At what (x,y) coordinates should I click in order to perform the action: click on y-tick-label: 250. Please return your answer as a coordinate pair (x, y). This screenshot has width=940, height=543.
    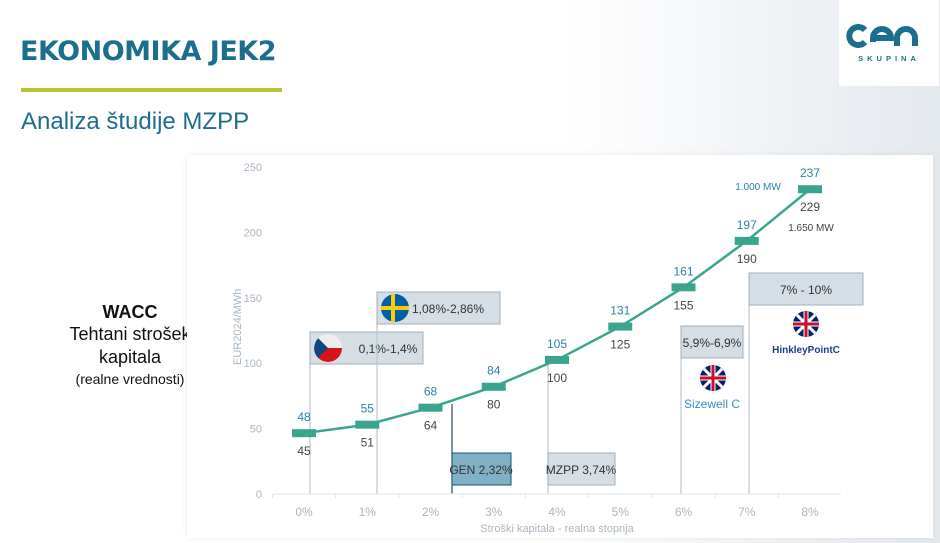
    Looking at the image, I should click on (253, 168).